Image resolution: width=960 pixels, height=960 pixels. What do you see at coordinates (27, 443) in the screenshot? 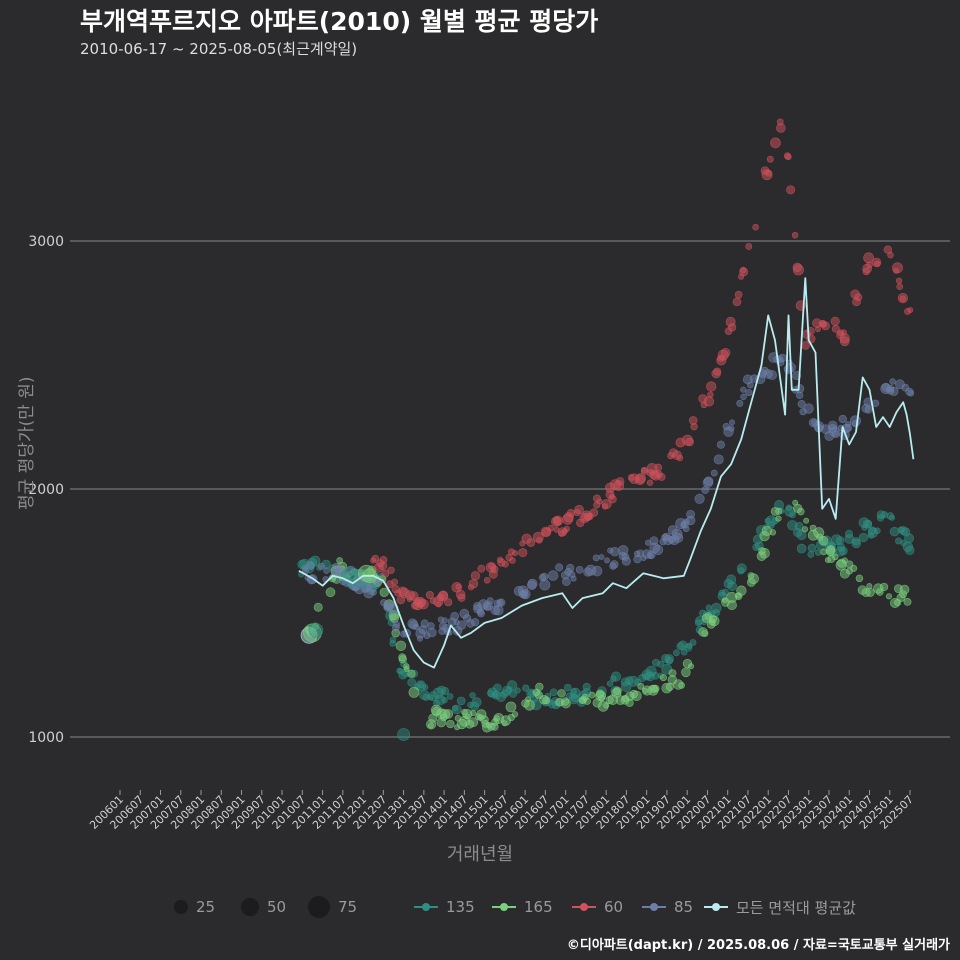
I see `y-axis-label: 평균 평당가(만 원)` at bounding box center [27, 443].